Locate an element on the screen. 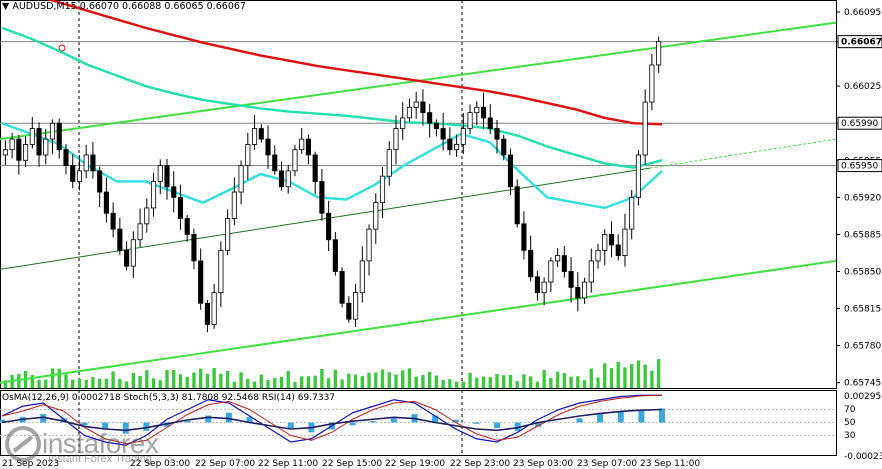 Image resolution: width=882 pixels, height=469 pixels. x-tick-label: 22 Sep 19:00 is located at coordinates (415, 464).